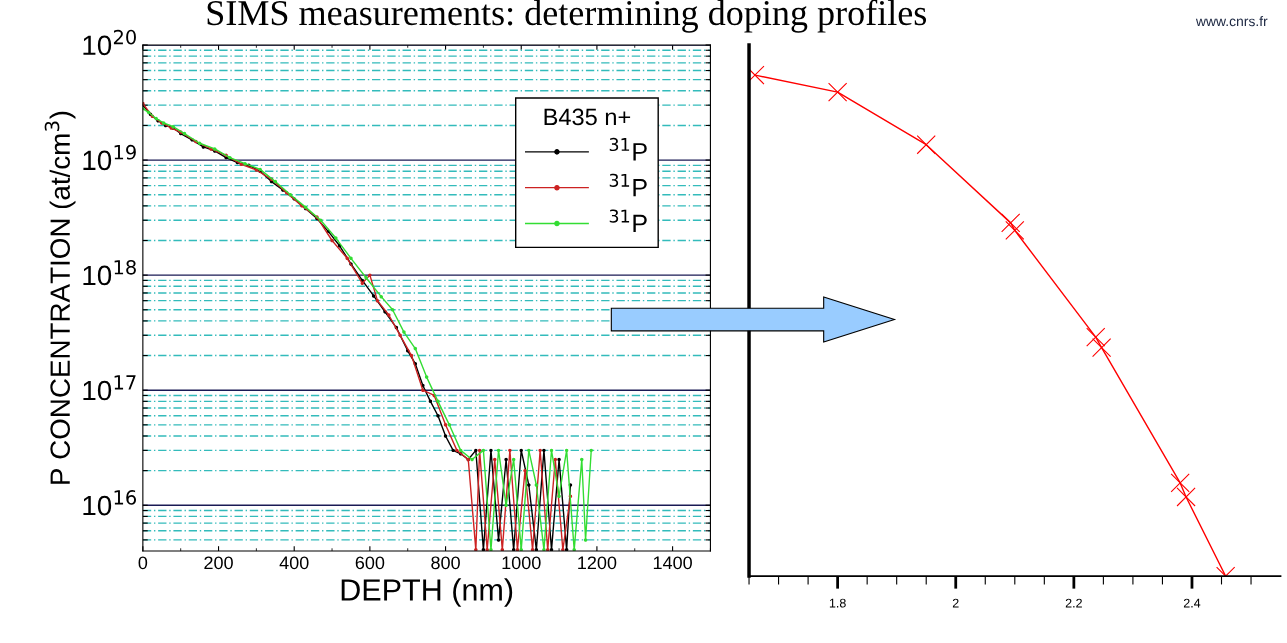  What do you see at coordinates (370, 563) in the screenshot?
I see `x-tick-label: 600` at bounding box center [370, 563].